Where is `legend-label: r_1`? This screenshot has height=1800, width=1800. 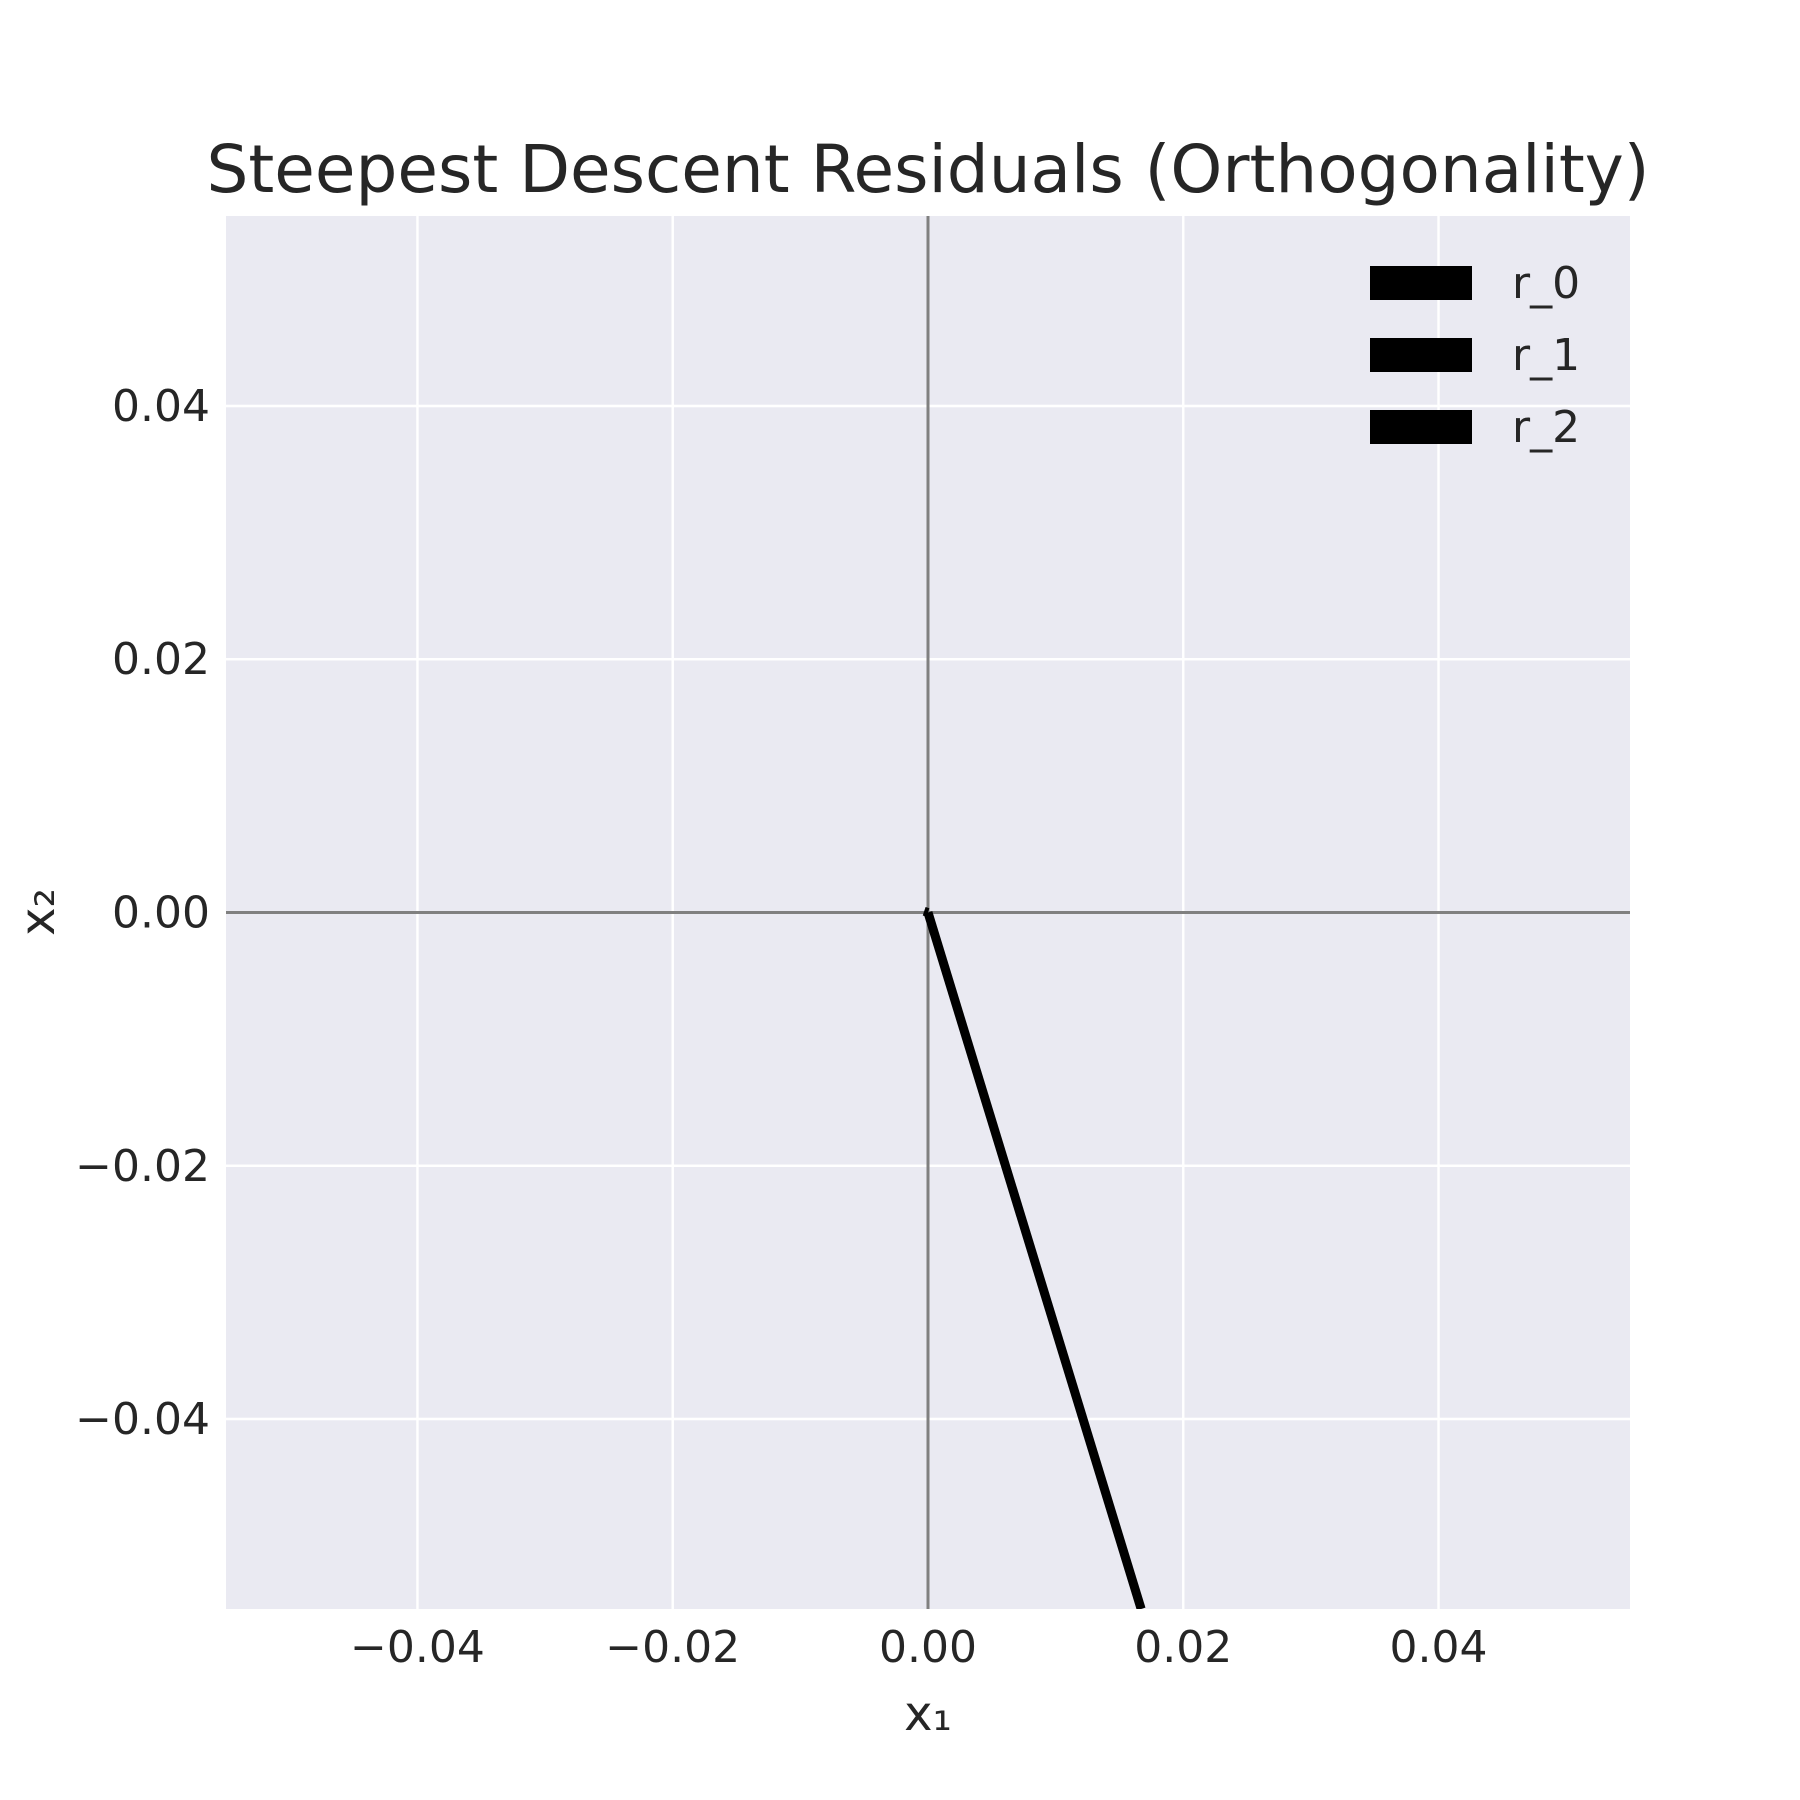
legend-label: r_1 is located at coordinates (1546, 355).